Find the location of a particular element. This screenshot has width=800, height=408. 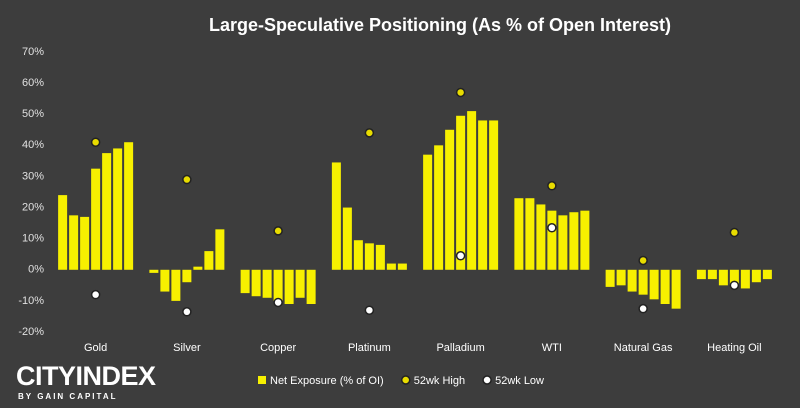

legend-label: Net Exposure (% of OI) is located at coordinates (327, 381).